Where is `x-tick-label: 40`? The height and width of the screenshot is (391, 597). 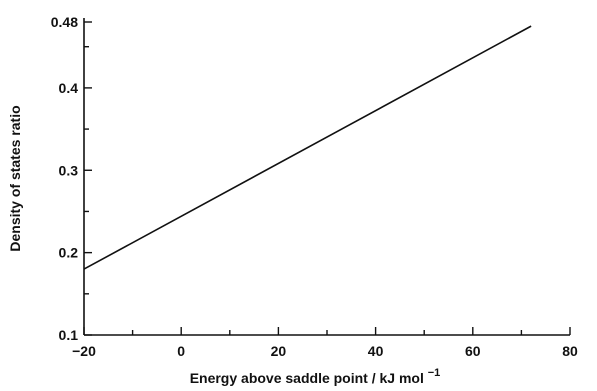
x-tick-label: 40 is located at coordinates (376, 351).